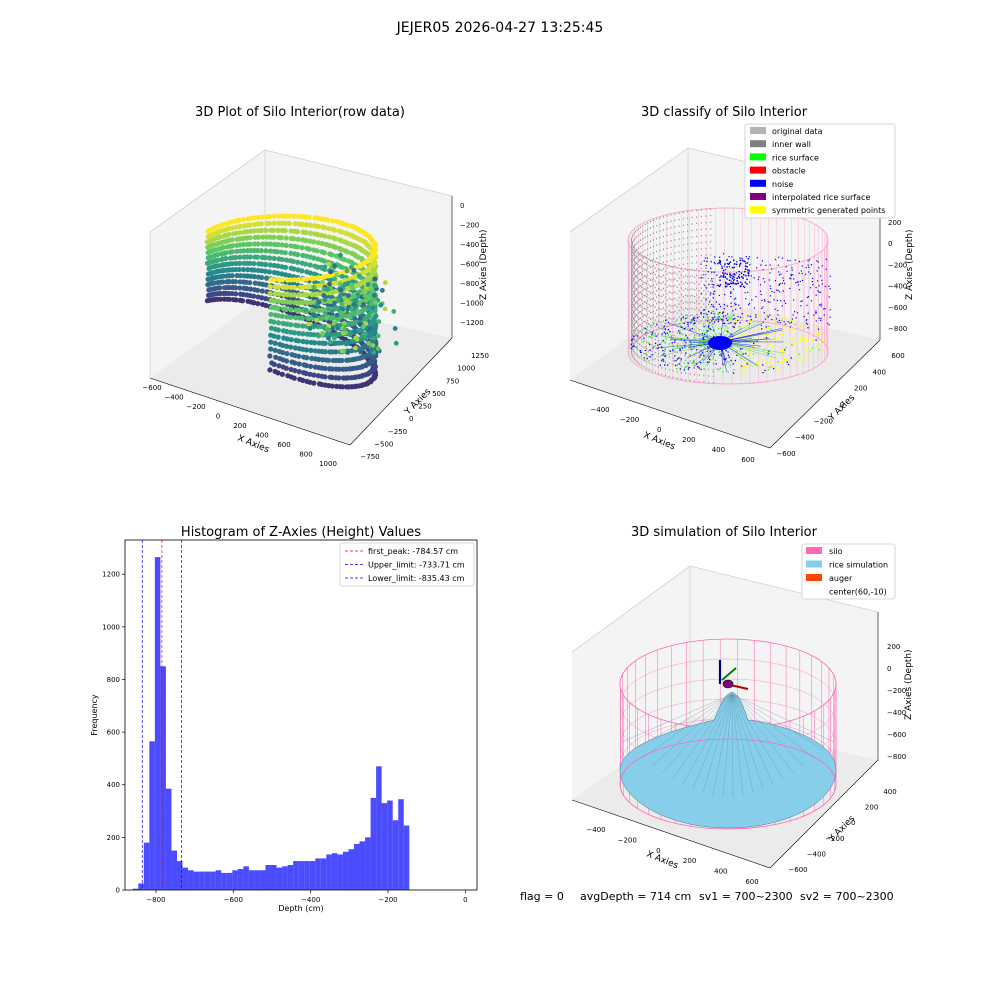  What do you see at coordinates (113, 680) in the screenshot?
I see `y-tick-label: 800` at bounding box center [113, 680].